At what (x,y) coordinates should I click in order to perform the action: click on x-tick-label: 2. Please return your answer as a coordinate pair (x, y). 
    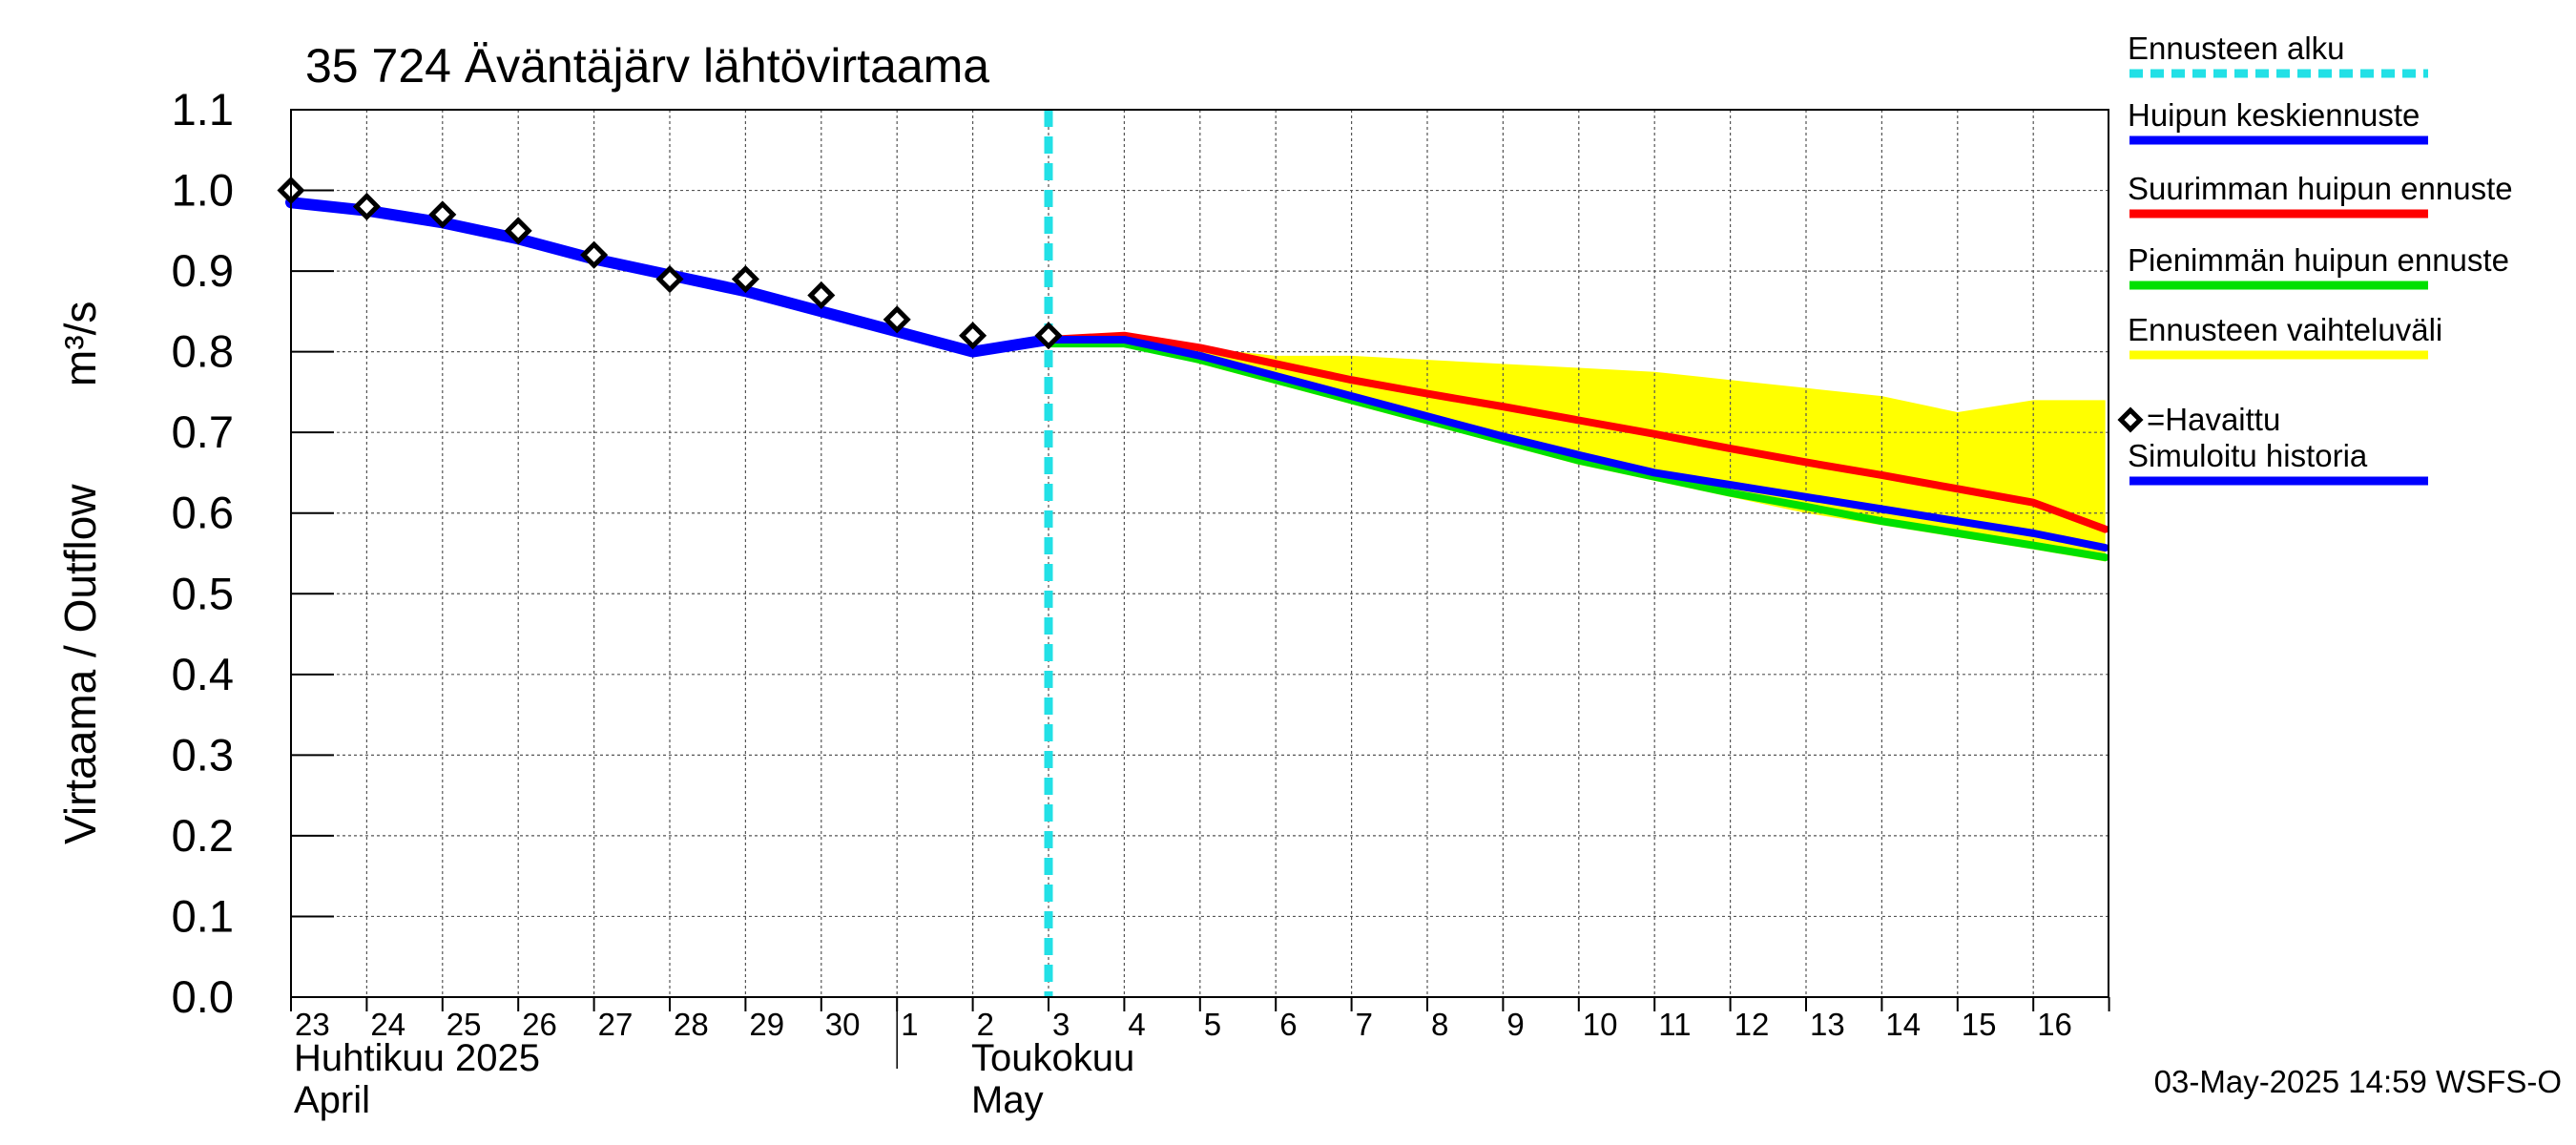
    Looking at the image, I should click on (985, 1025).